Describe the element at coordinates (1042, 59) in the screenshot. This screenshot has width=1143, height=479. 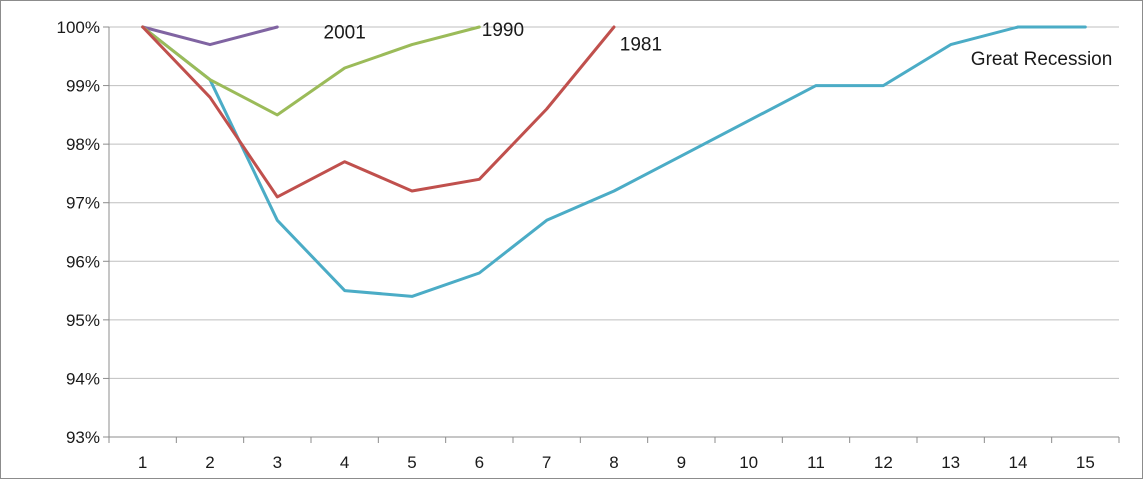
I see `series-label-great-recession: Great Recession` at that location.